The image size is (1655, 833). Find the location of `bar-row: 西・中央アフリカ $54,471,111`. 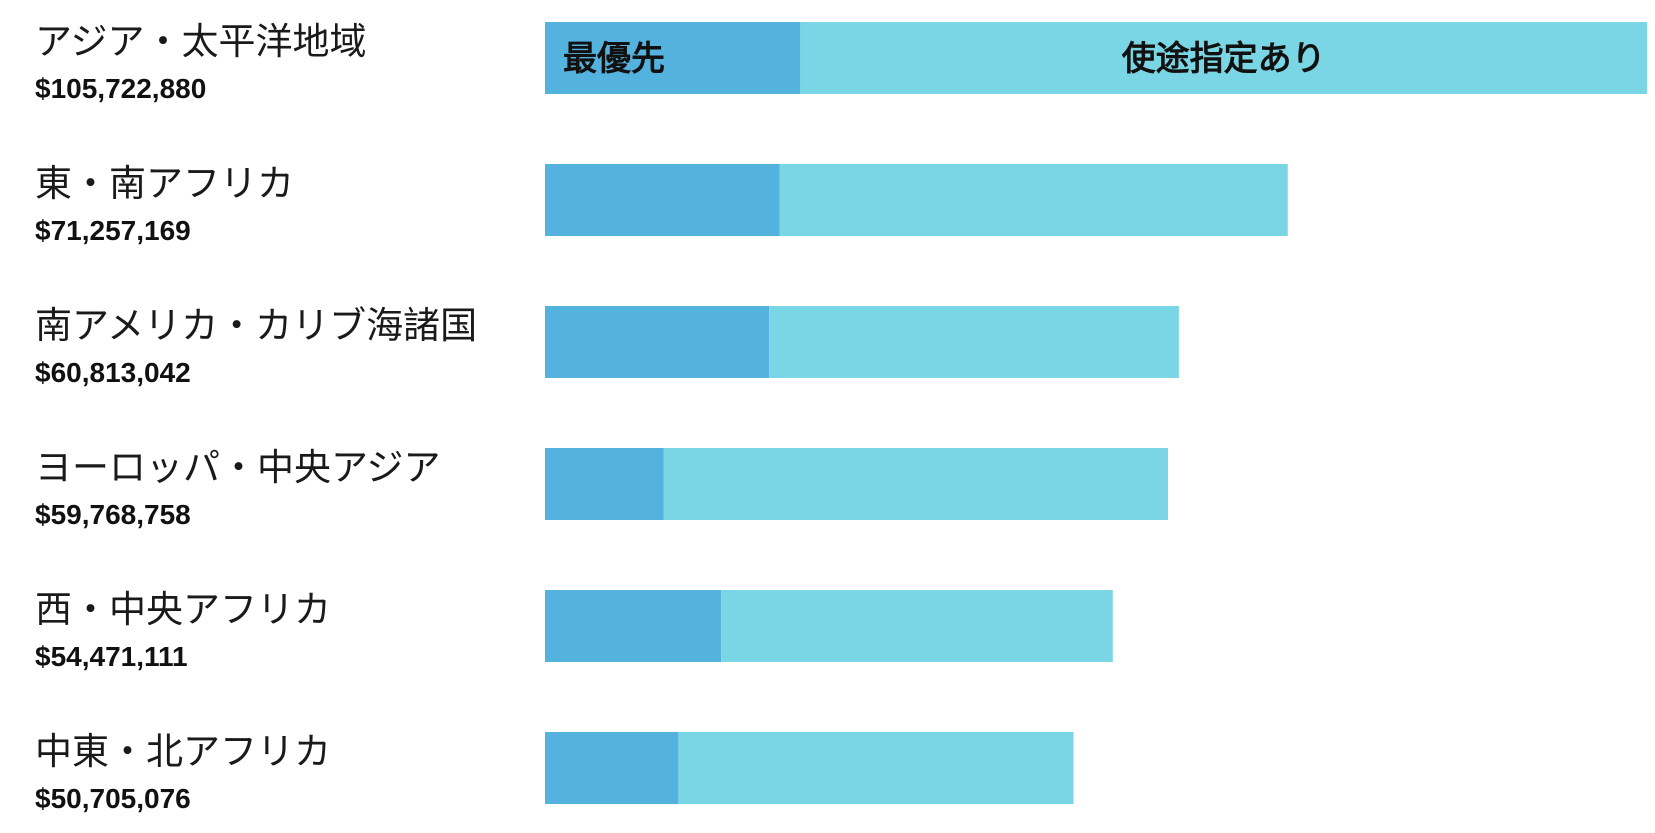

bar-row: 西・中央アフリカ $54,471,111 is located at coordinates (574, 630).